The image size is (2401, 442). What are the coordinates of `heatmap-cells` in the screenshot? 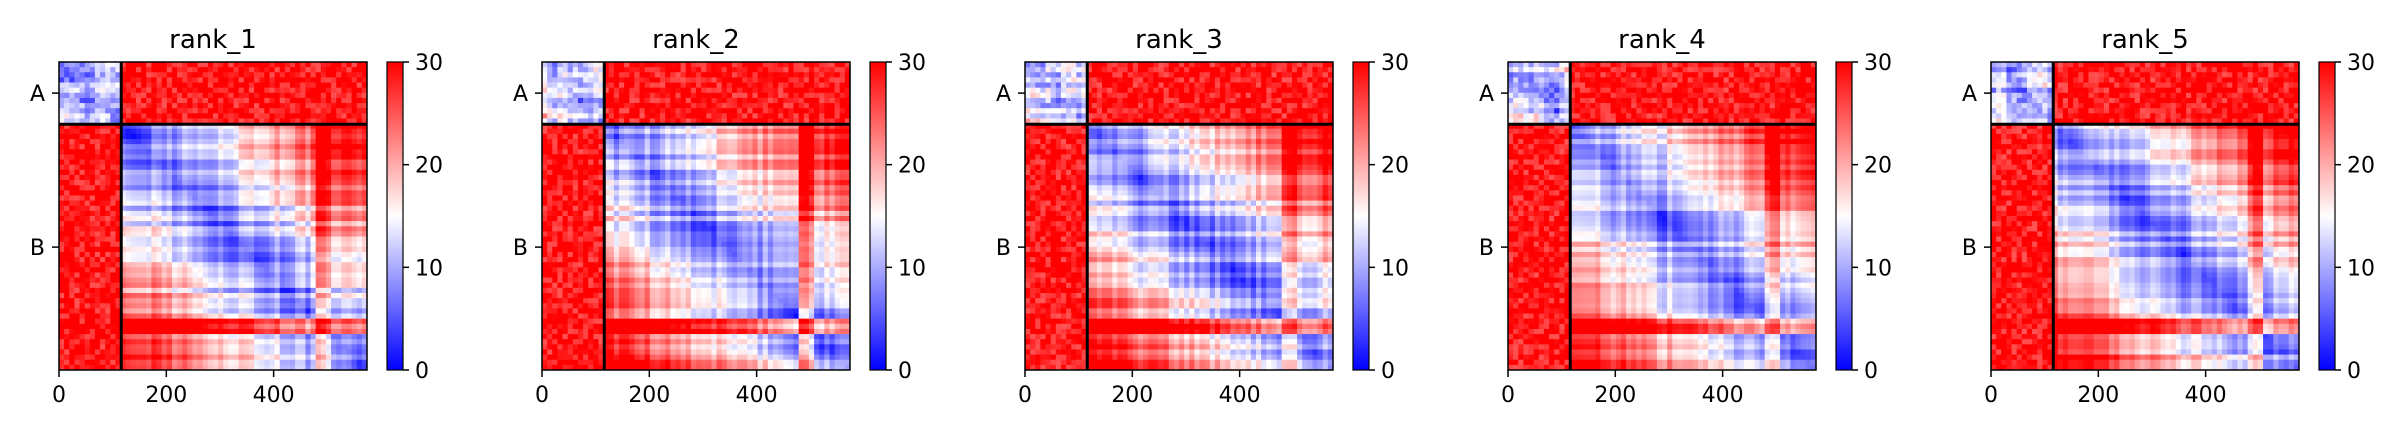 It's located at (213, 216).